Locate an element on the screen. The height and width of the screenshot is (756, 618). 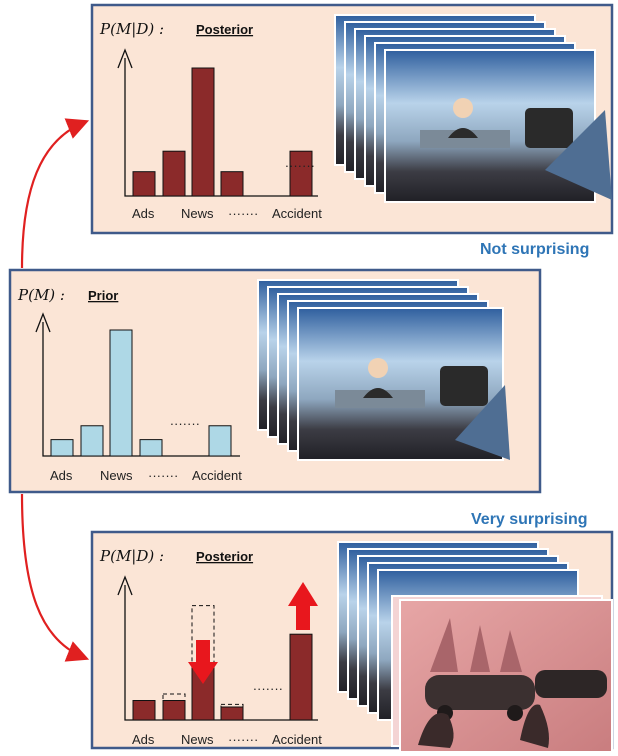
accident-frame is located at coordinates (502, 674).